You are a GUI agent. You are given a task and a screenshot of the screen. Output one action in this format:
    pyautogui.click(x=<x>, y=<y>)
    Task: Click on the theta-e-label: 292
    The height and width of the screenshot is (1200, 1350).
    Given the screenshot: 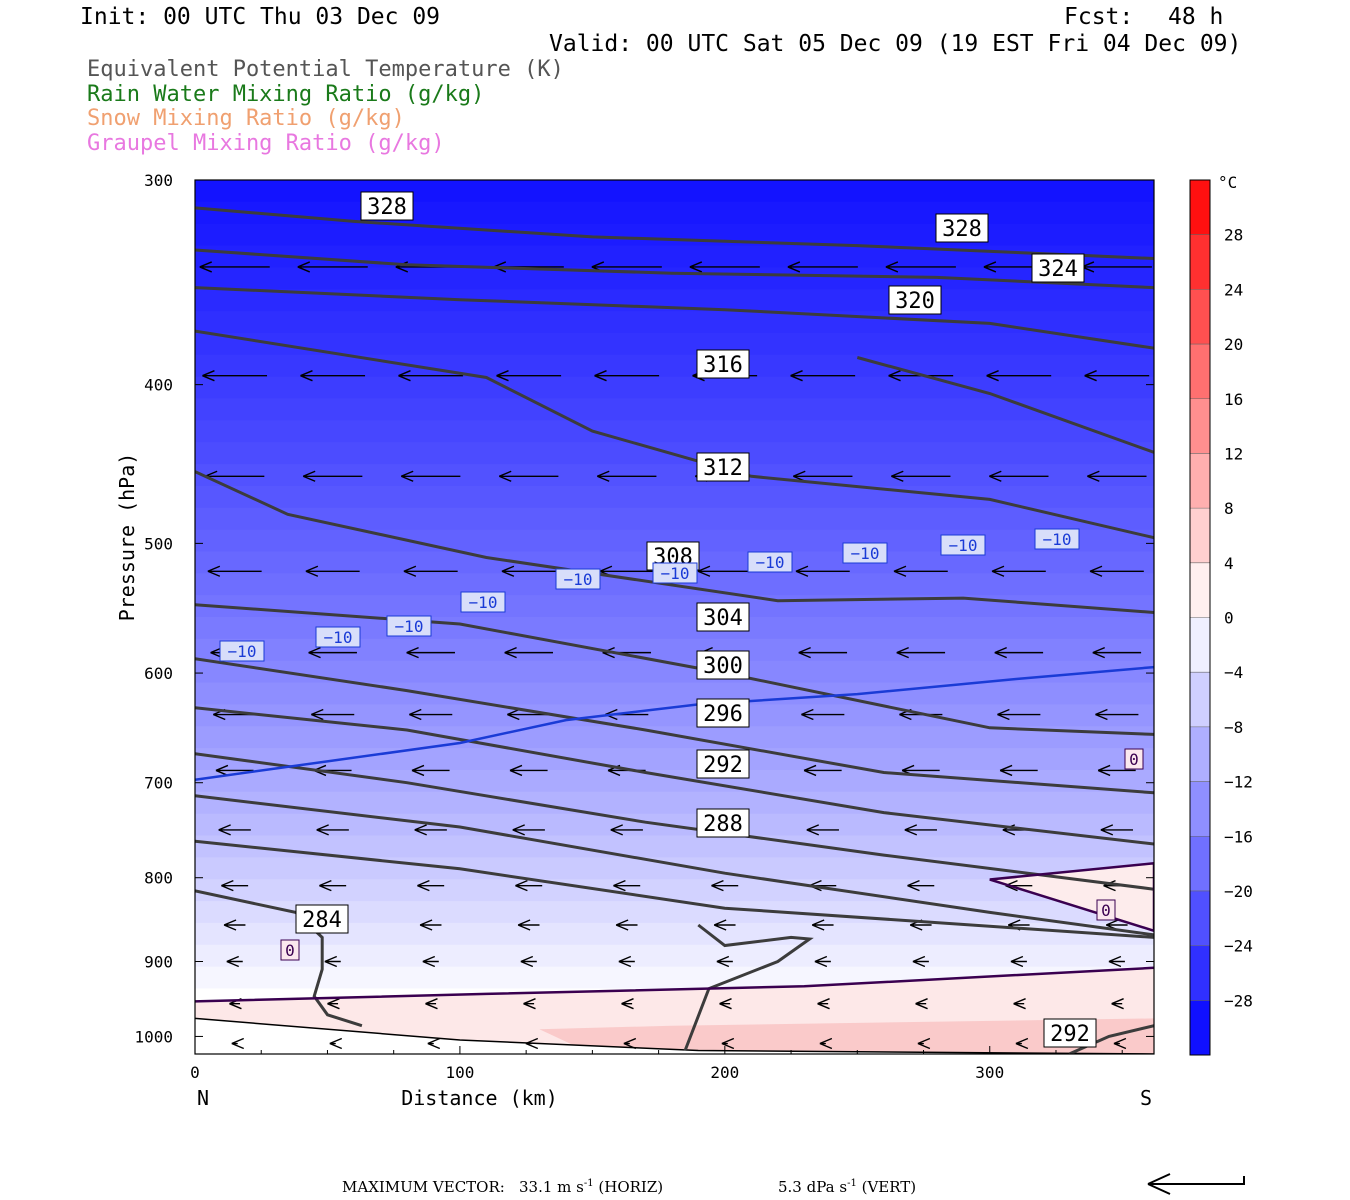 What is the action you would take?
    pyautogui.click(x=723, y=764)
    